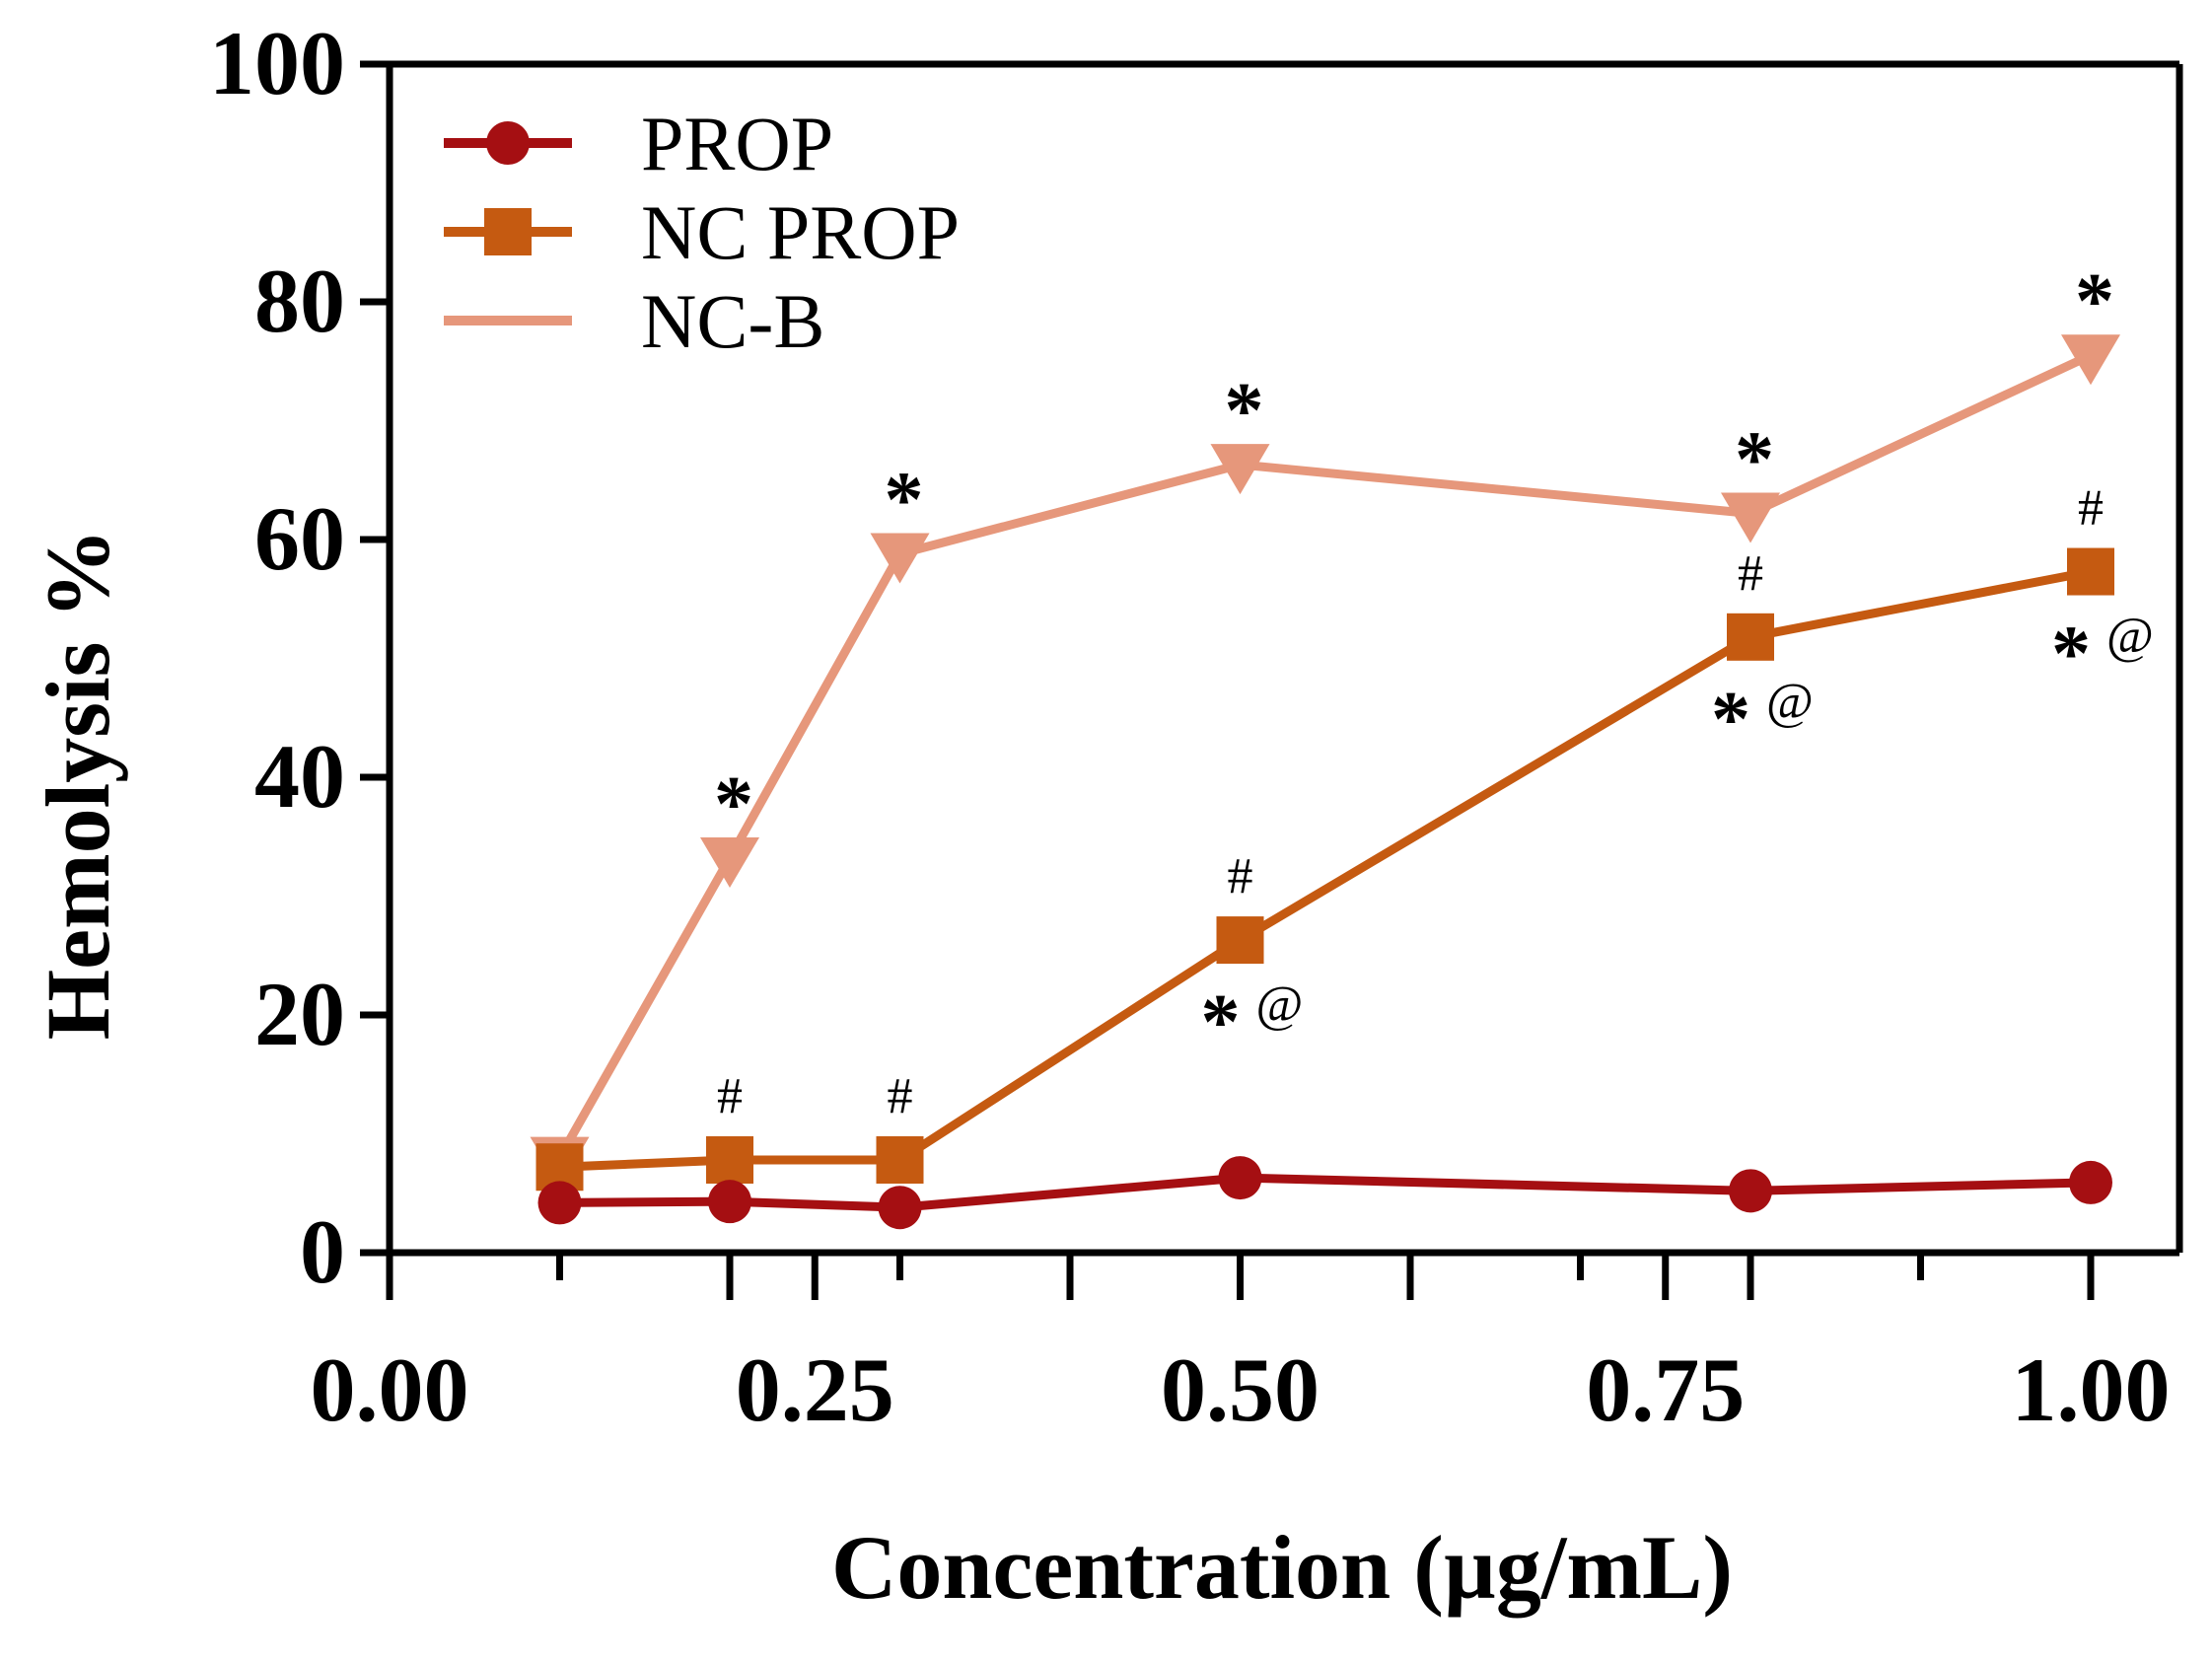 This screenshot has height=1662, width=2212. What do you see at coordinates (277, 63) in the screenshot?
I see `y-tick-label: 100` at bounding box center [277, 63].